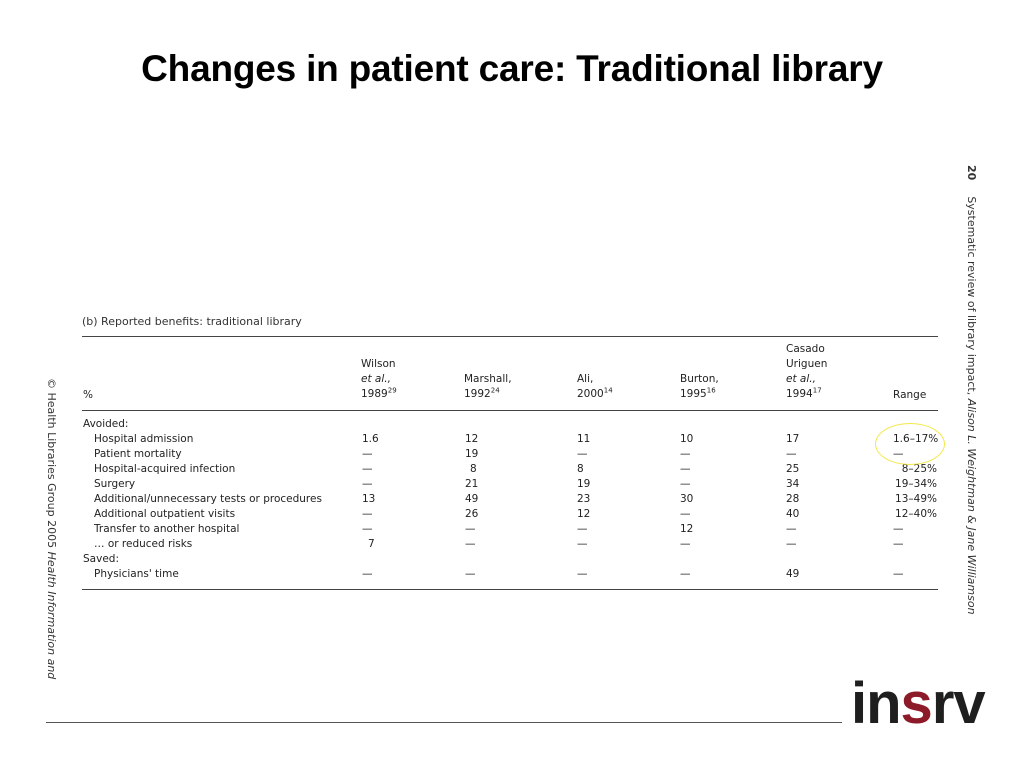  What do you see at coordinates (918, 703) in the screenshot?
I see `insrv-logo: insrv` at bounding box center [918, 703].